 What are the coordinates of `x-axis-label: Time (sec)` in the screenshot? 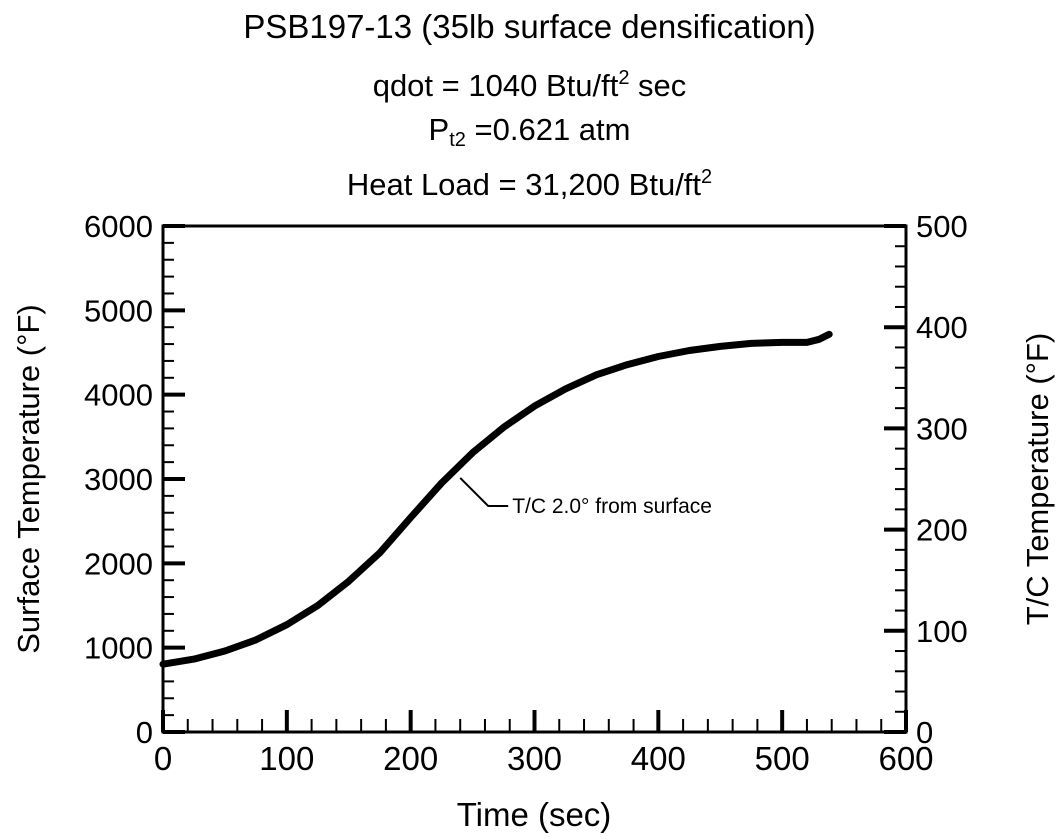 It's located at (534, 814).